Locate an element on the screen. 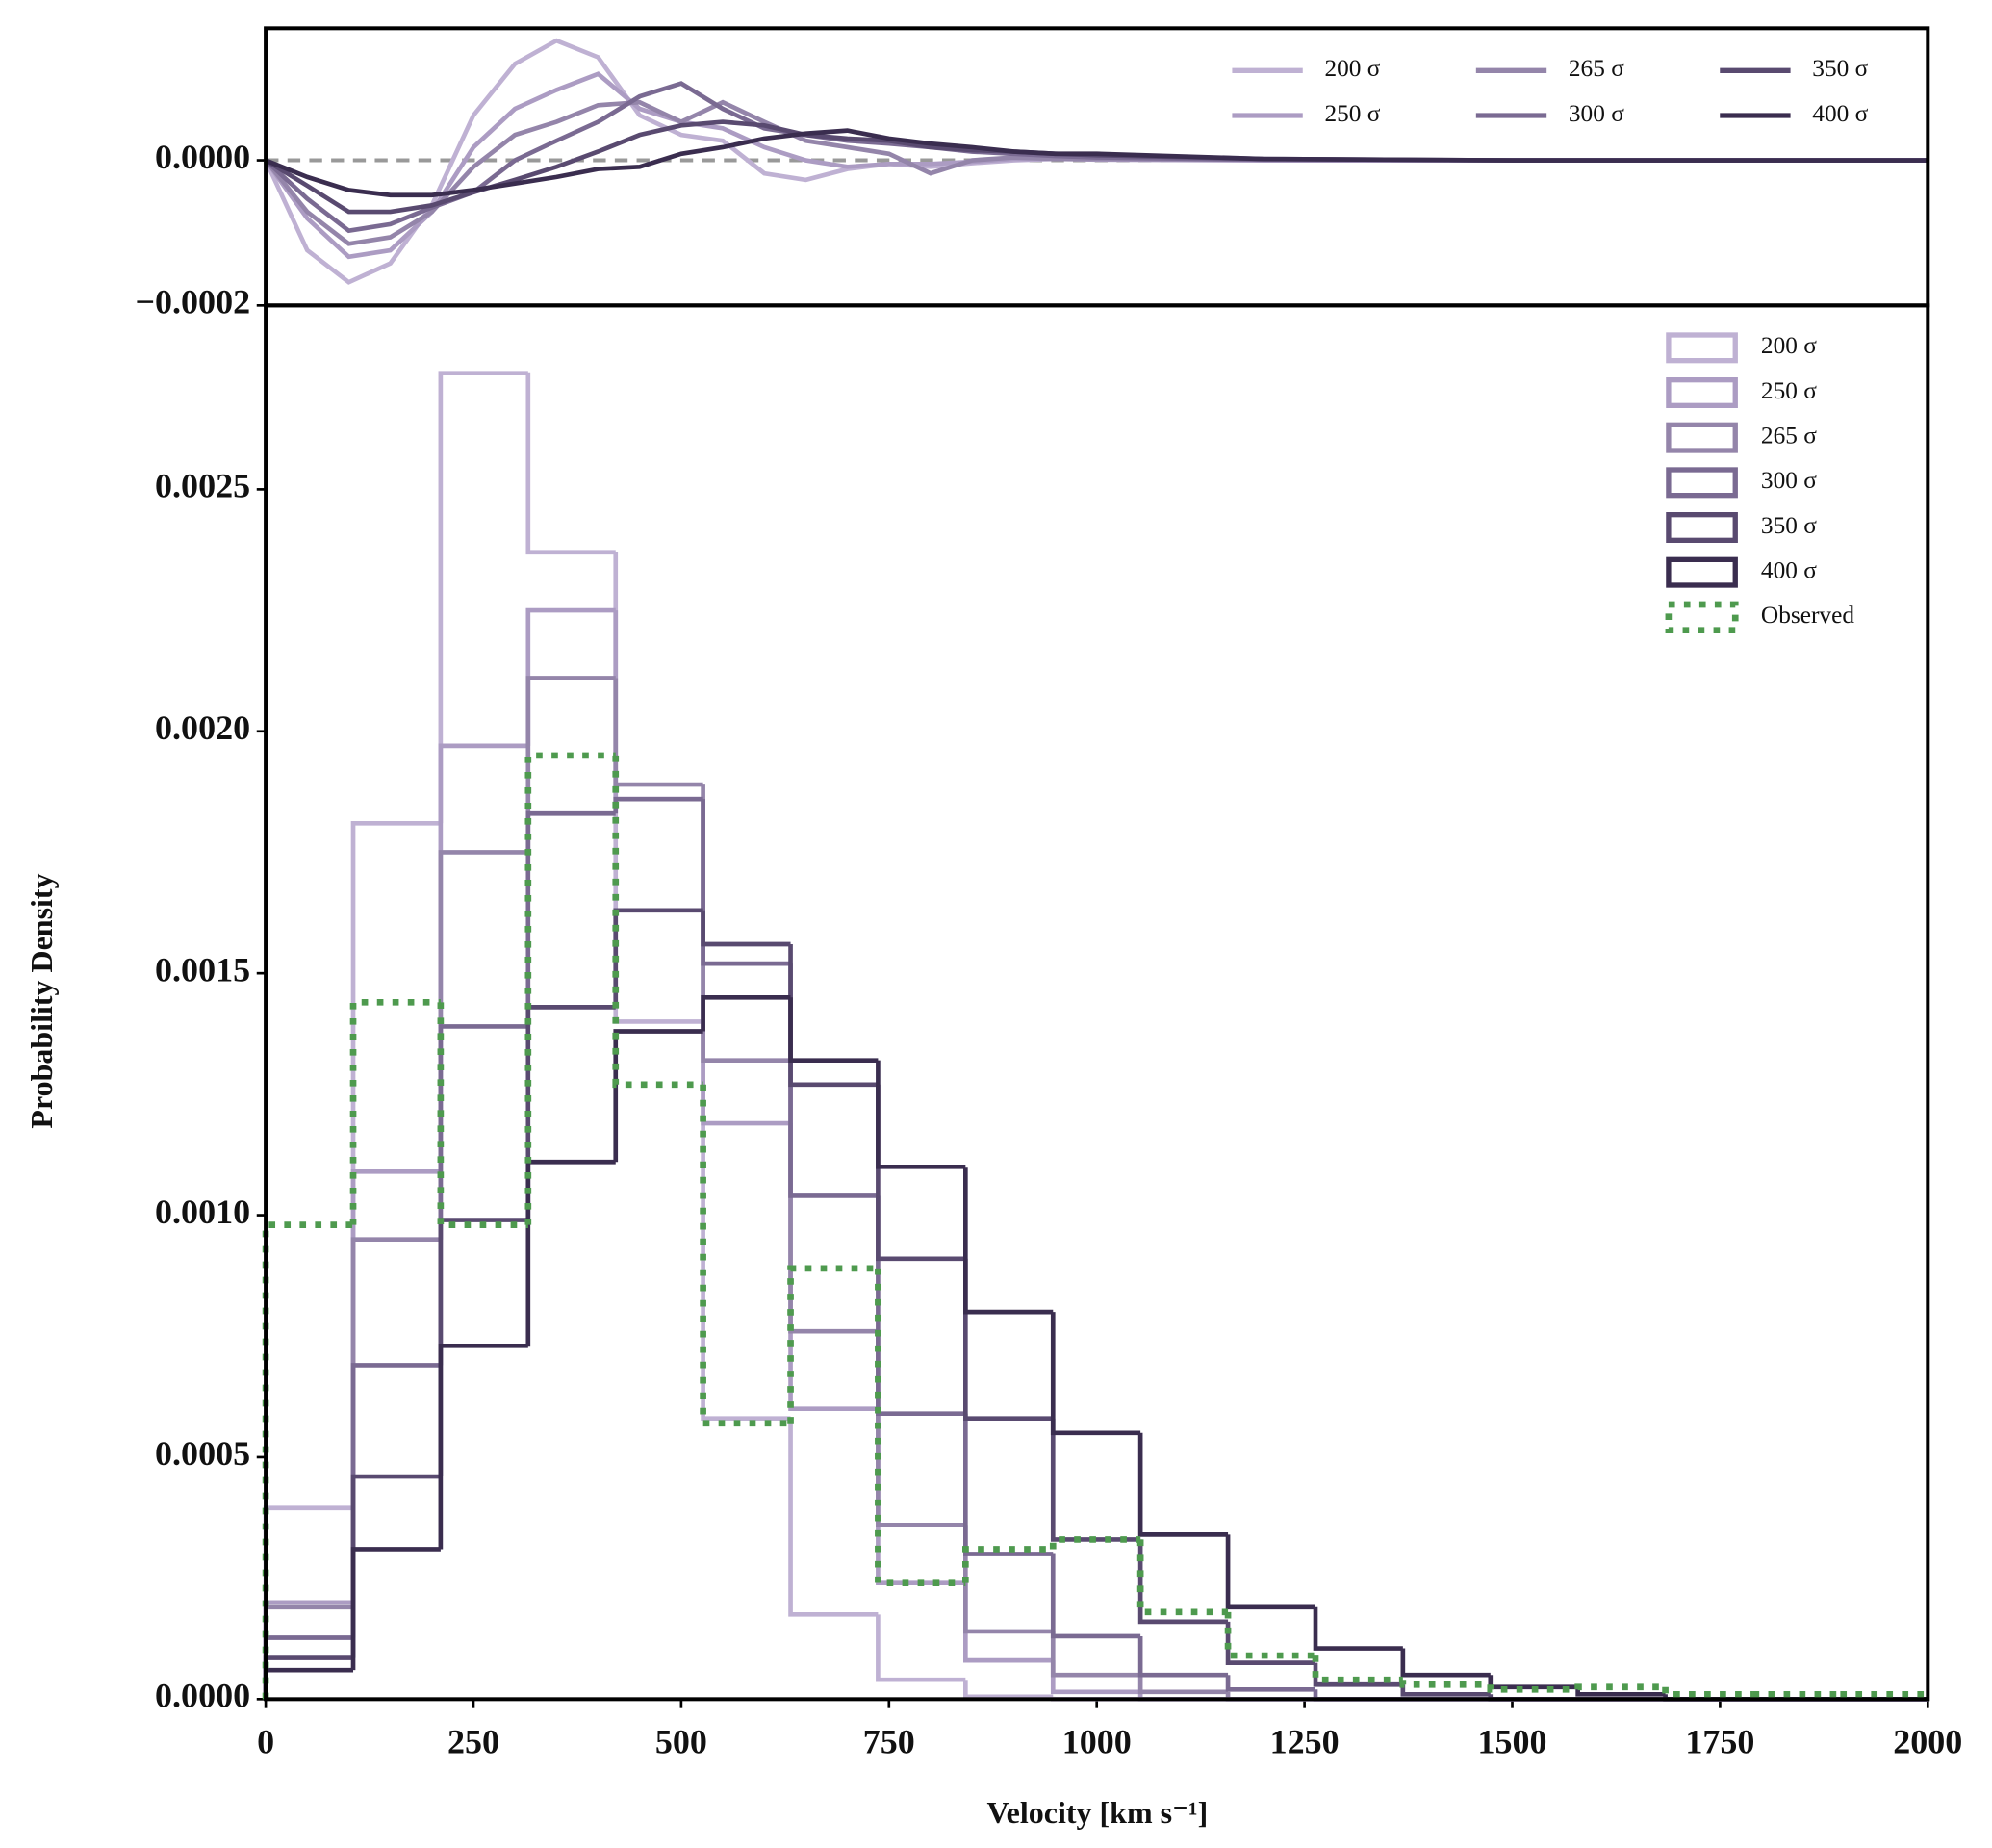  y-tick-label: 0.0020 is located at coordinates (202, 727).